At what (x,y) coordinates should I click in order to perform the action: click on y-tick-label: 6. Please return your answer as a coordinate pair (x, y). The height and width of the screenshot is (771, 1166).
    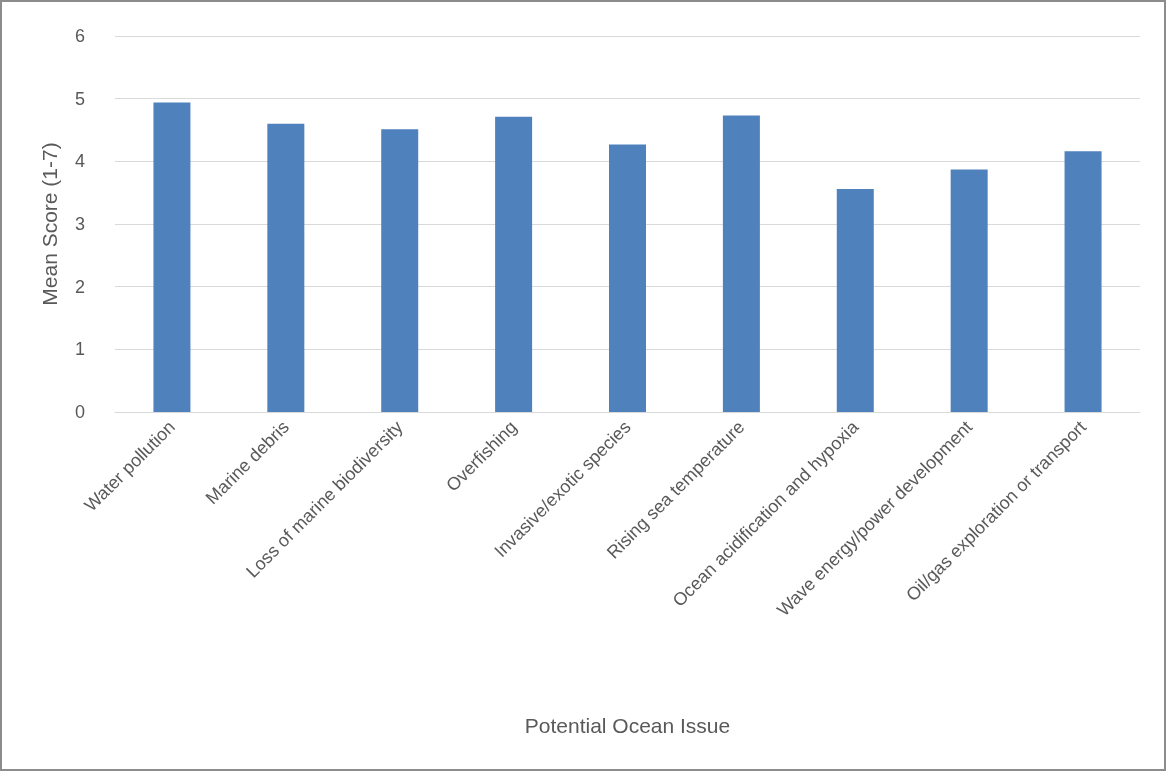
    Looking at the image, I should click on (79, 36).